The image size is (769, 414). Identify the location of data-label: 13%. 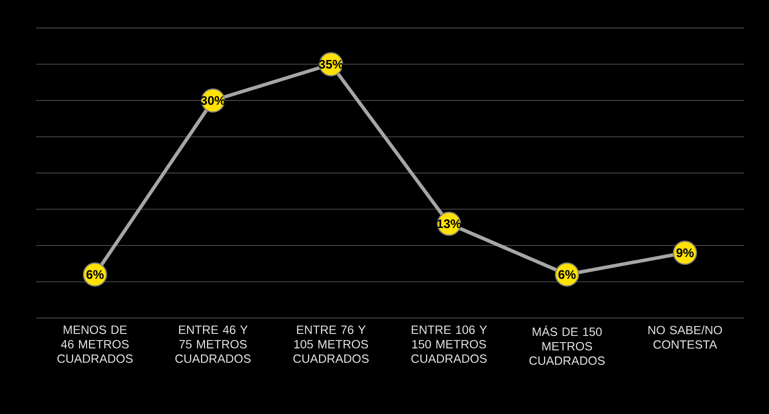
(449, 223).